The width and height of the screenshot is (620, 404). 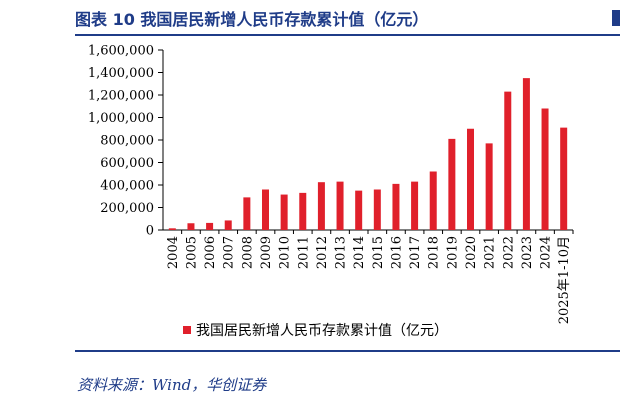 I want to click on x-tick-label: 2022, so click(x=508, y=252).